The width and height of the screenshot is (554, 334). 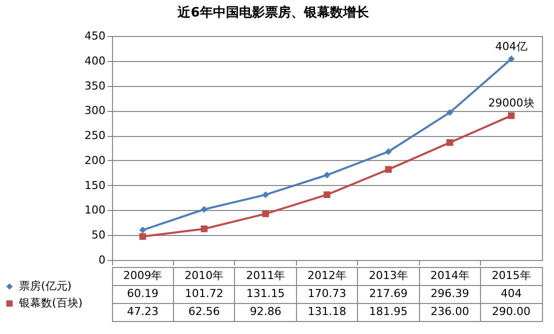 I want to click on y-tick-label: 300, so click(x=95, y=111).